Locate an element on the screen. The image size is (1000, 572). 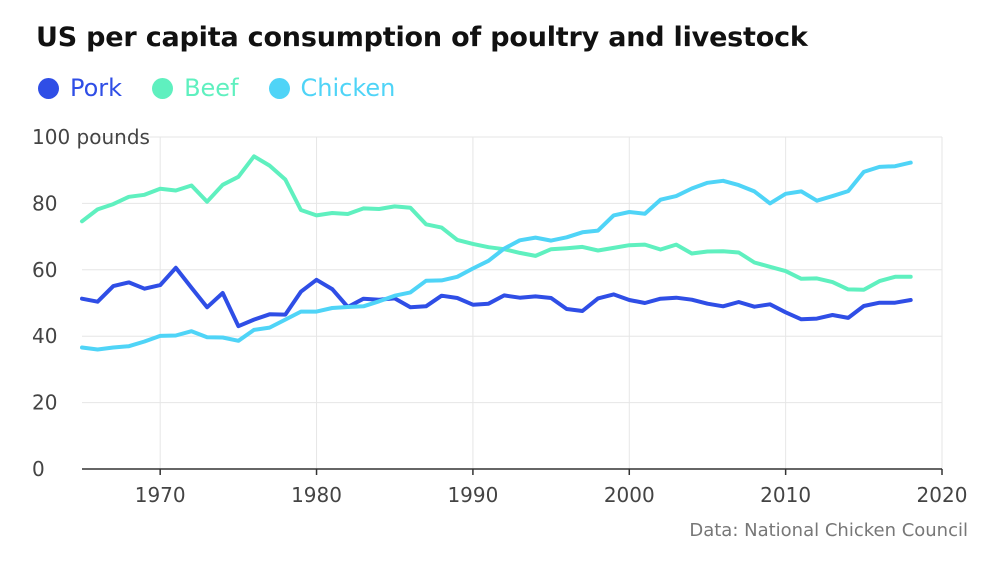
x-tick-label-1990: 1990 is located at coordinates (472, 495).